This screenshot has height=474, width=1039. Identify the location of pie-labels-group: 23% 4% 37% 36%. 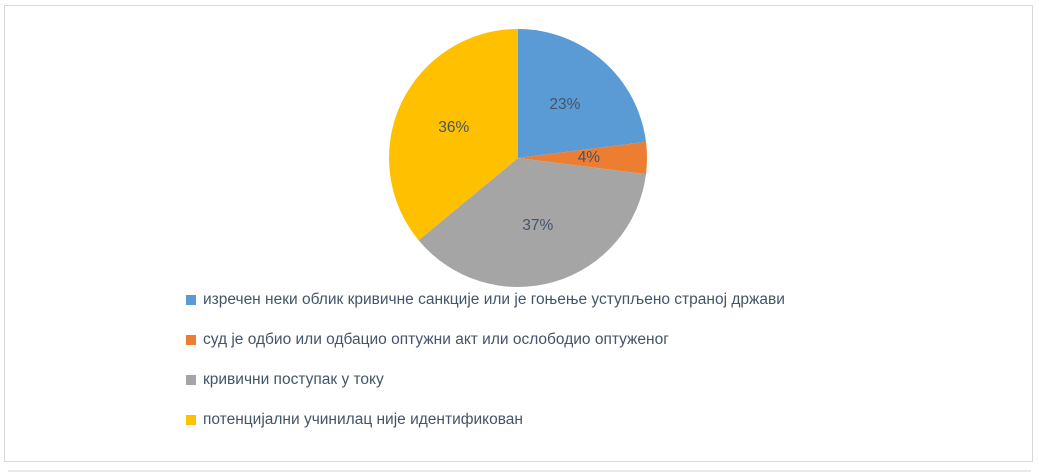
(519, 165).